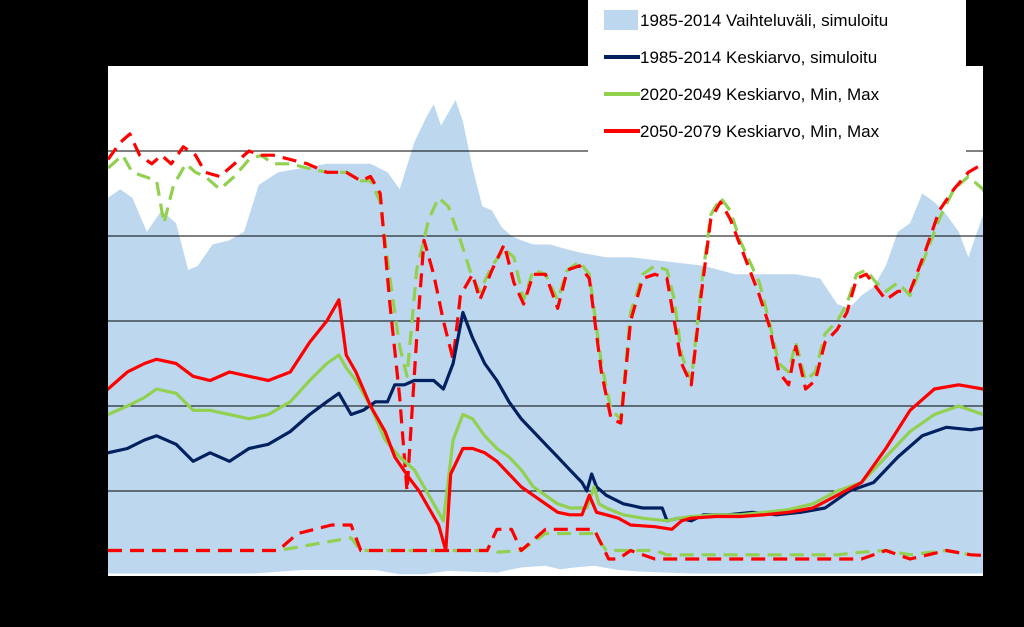  I want to click on legend-label: 1985-2014 Keskiarvo, simuloitu, so click(758, 57).